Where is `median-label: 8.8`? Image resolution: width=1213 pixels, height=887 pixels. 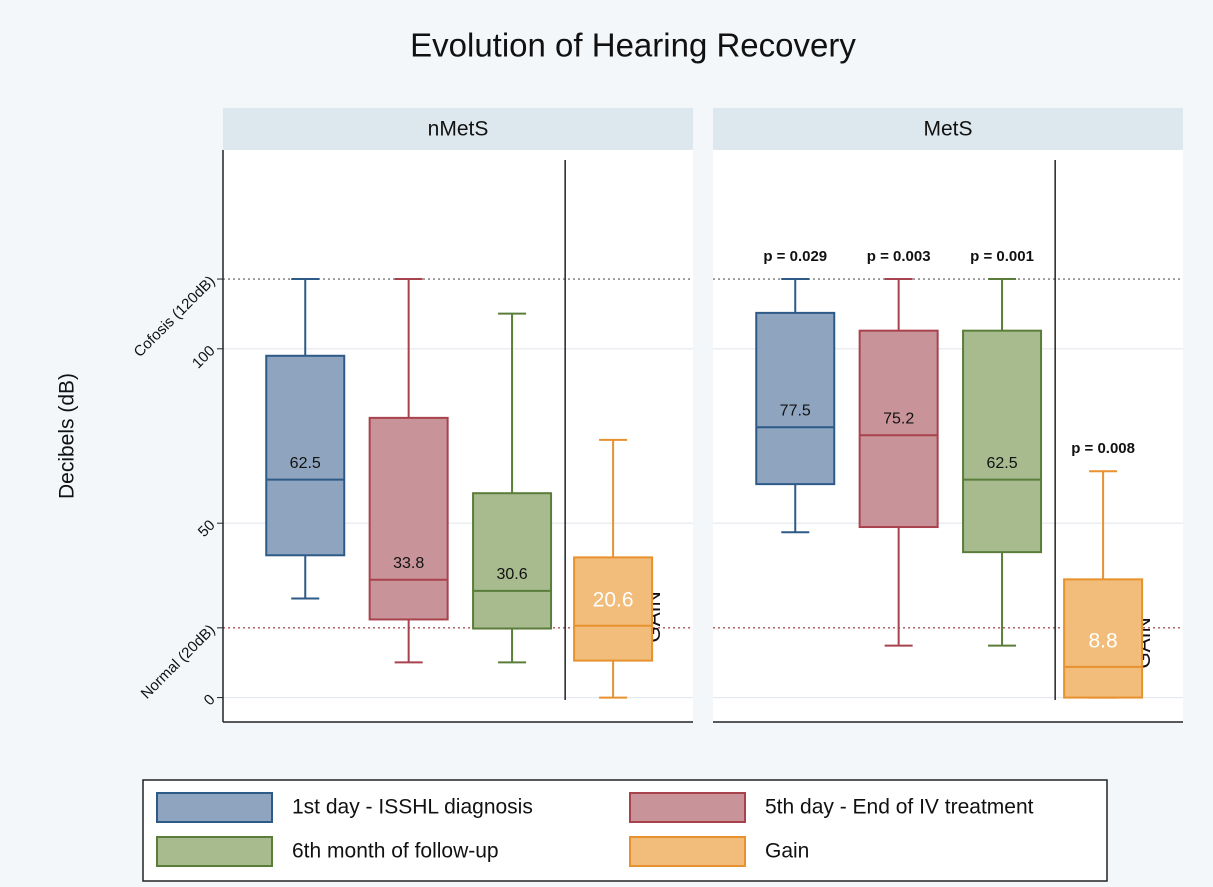
median-label: 8.8 is located at coordinates (1102, 640).